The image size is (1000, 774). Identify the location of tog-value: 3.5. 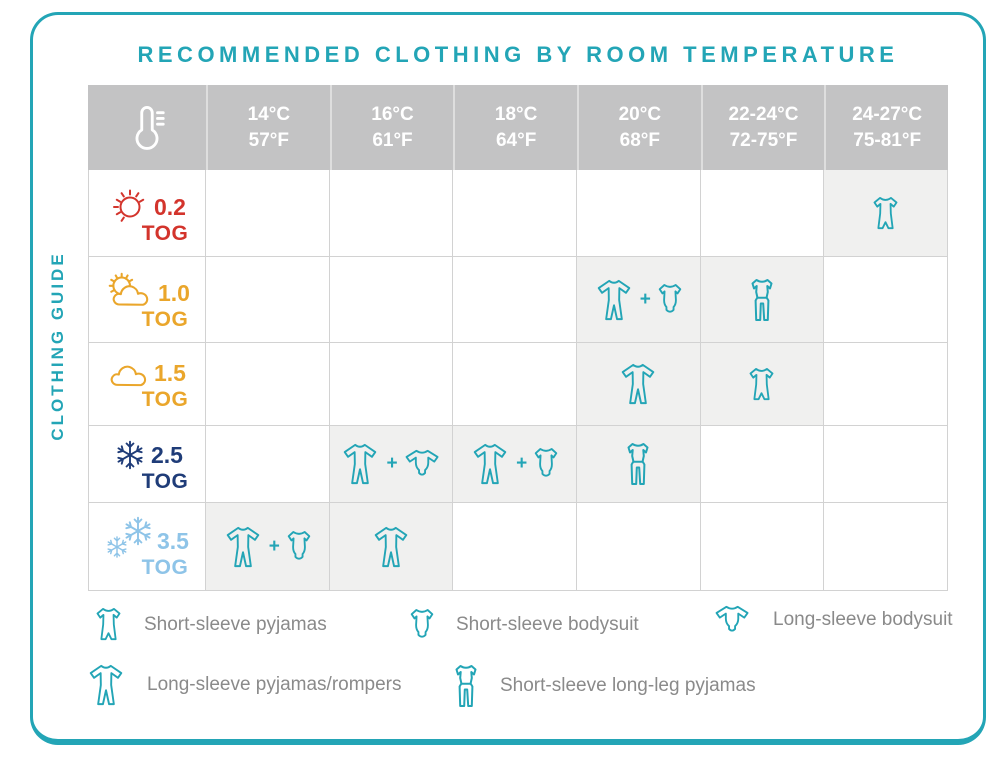
(173, 540).